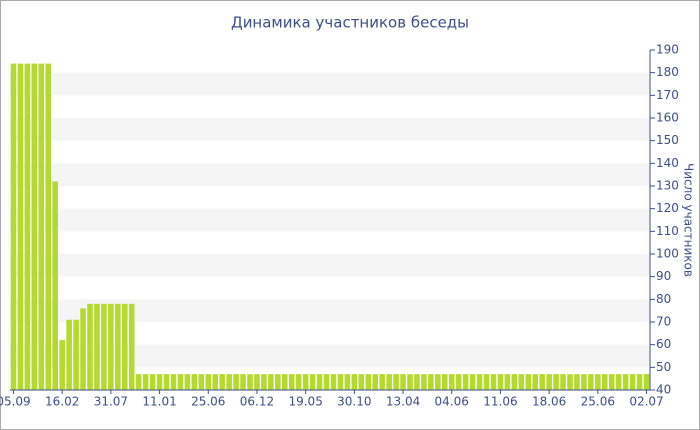 Image resolution: width=700 pixels, height=430 pixels. What do you see at coordinates (667, 50) in the screenshot?
I see `y-tick-label: 190` at bounding box center [667, 50].